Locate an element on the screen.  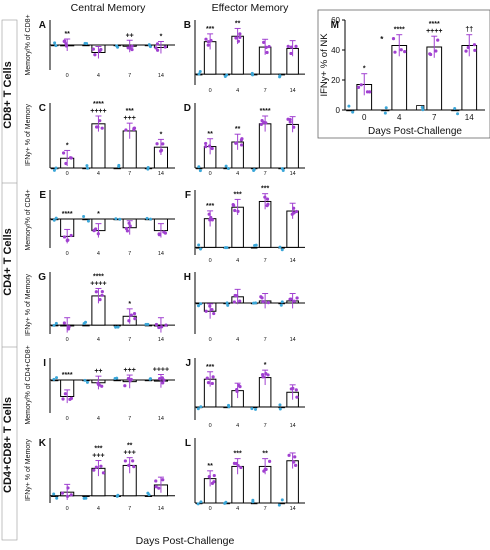
panel-h: H 0 4 7 14 is located at coordinates (244, 307).